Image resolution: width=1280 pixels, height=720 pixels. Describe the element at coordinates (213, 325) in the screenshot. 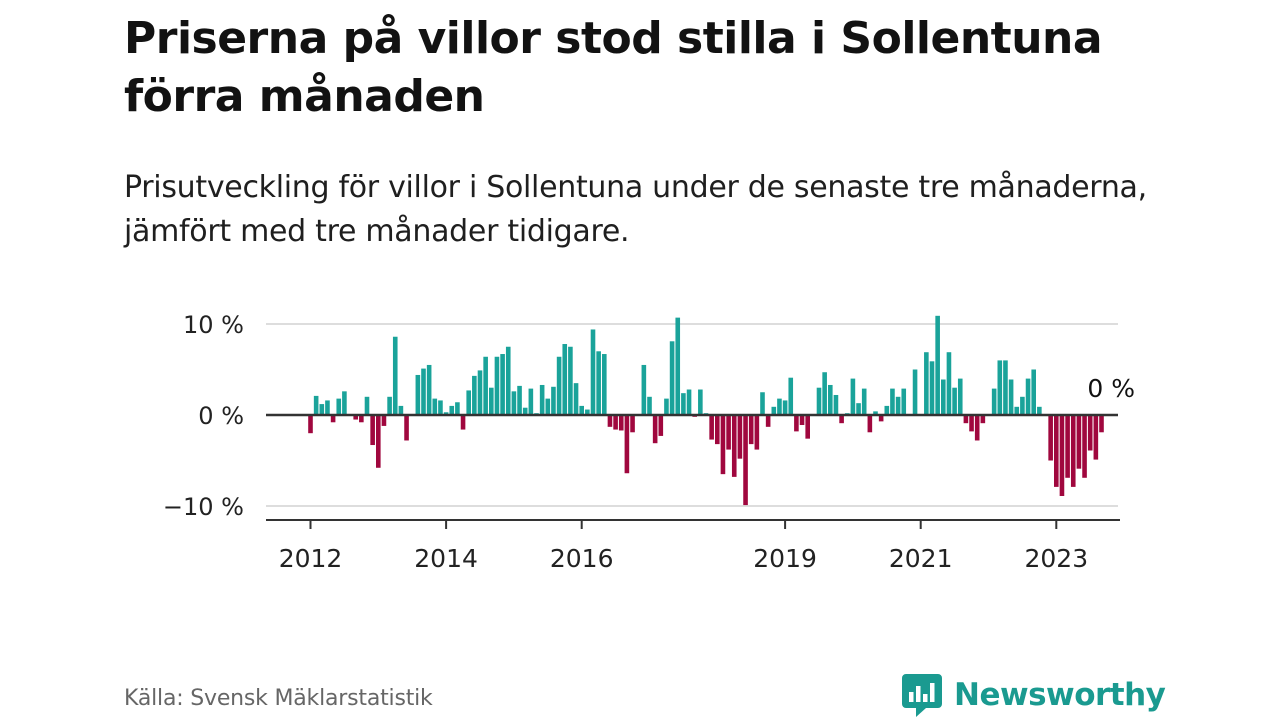

I see `y-tick-label: 10 %` at that location.